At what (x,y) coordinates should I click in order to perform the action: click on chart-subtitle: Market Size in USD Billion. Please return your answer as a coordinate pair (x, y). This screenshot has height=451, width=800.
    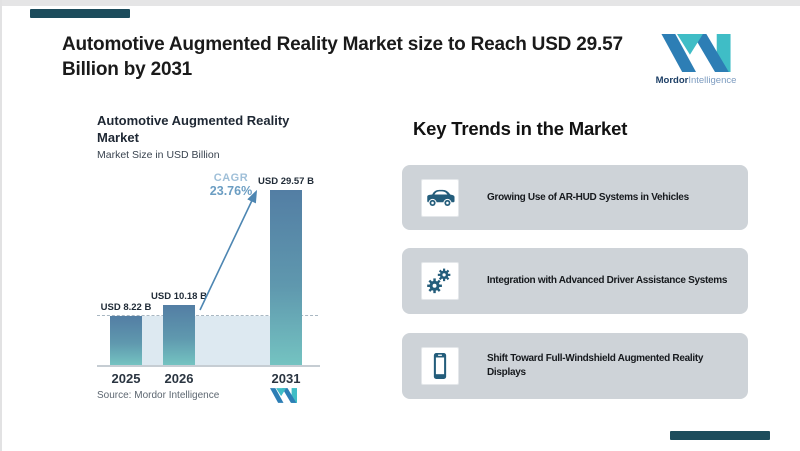
    Looking at the image, I should click on (158, 155).